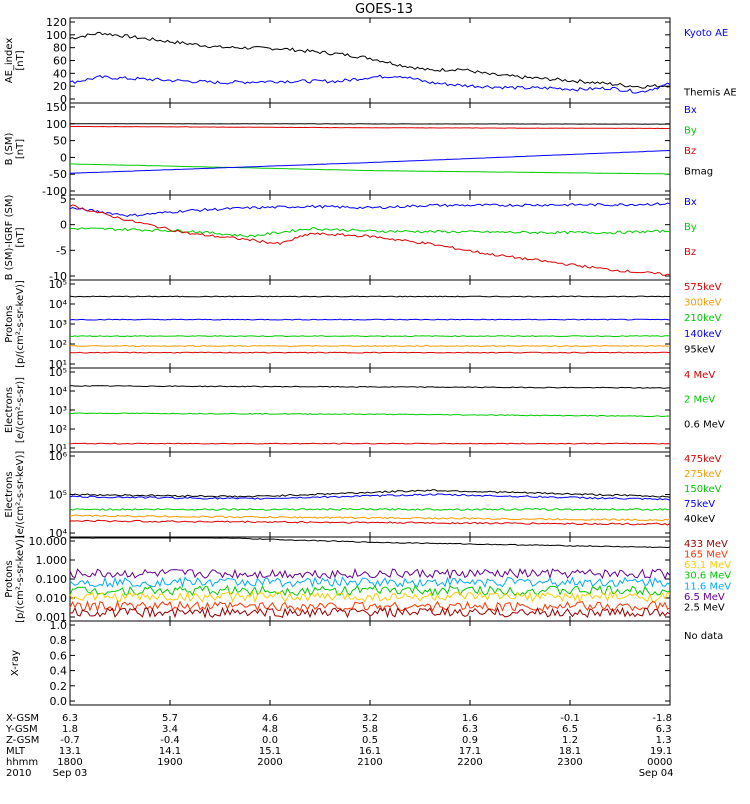 This screenshot has height=804, width=750. What do you see at coordinates (170, 751) in the screenshot?
I see `orbit-value: 14.1` at bounding box center [170, 751].